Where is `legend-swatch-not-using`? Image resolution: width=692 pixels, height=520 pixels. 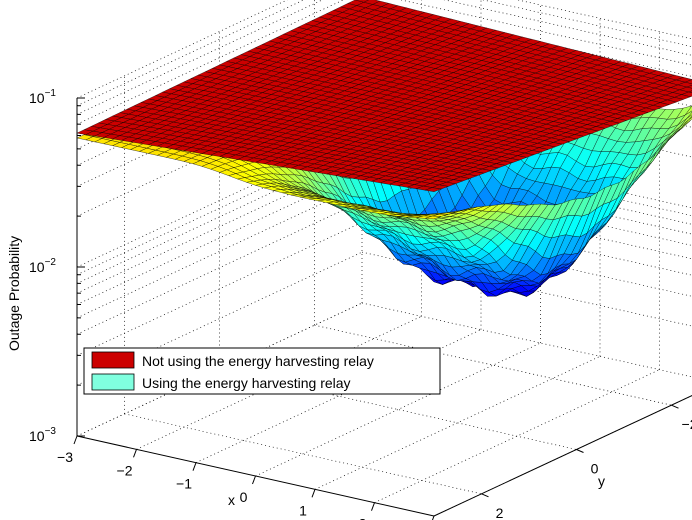 legend-swatch-not-using is located at coordinates (113, 360).